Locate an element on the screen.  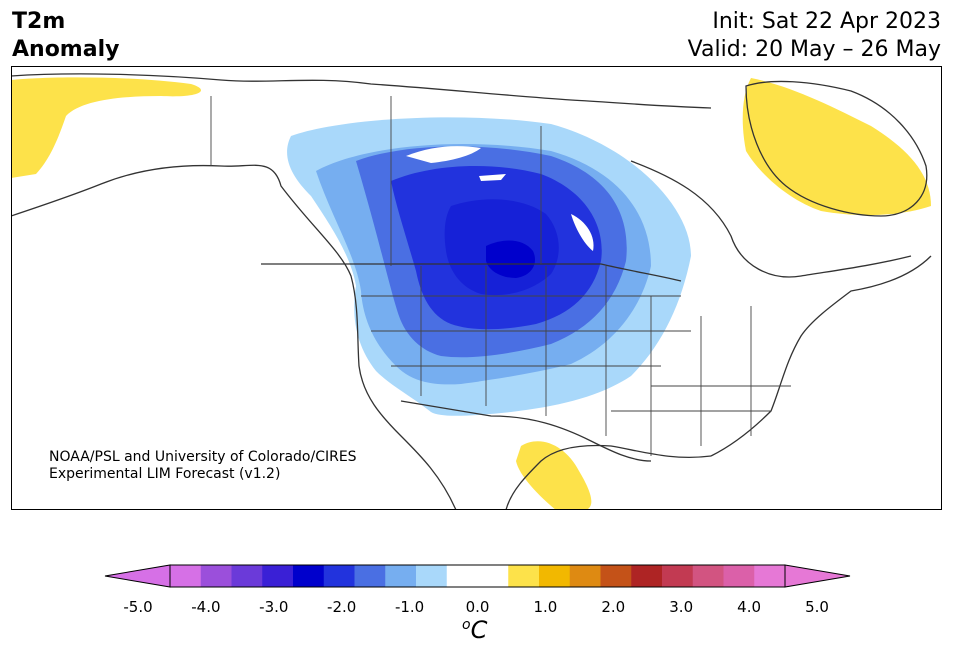
anomaly-region-greenland is located at coordinates (836, 147).